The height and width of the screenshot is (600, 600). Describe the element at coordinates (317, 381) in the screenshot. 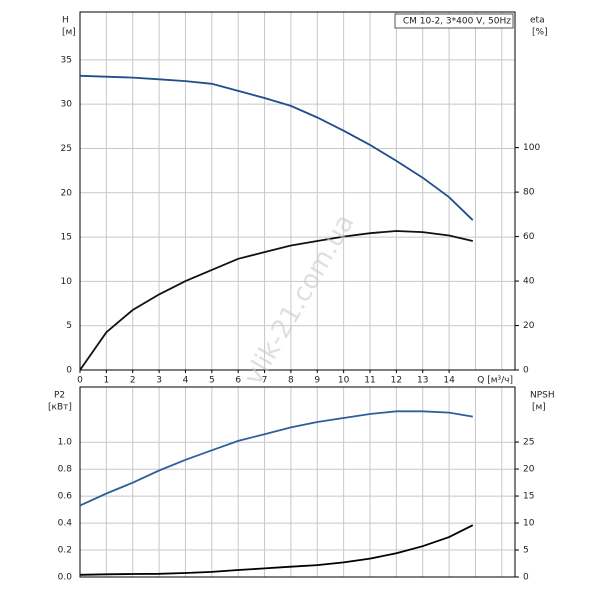

I see `x-tick-label: 9` at that location.